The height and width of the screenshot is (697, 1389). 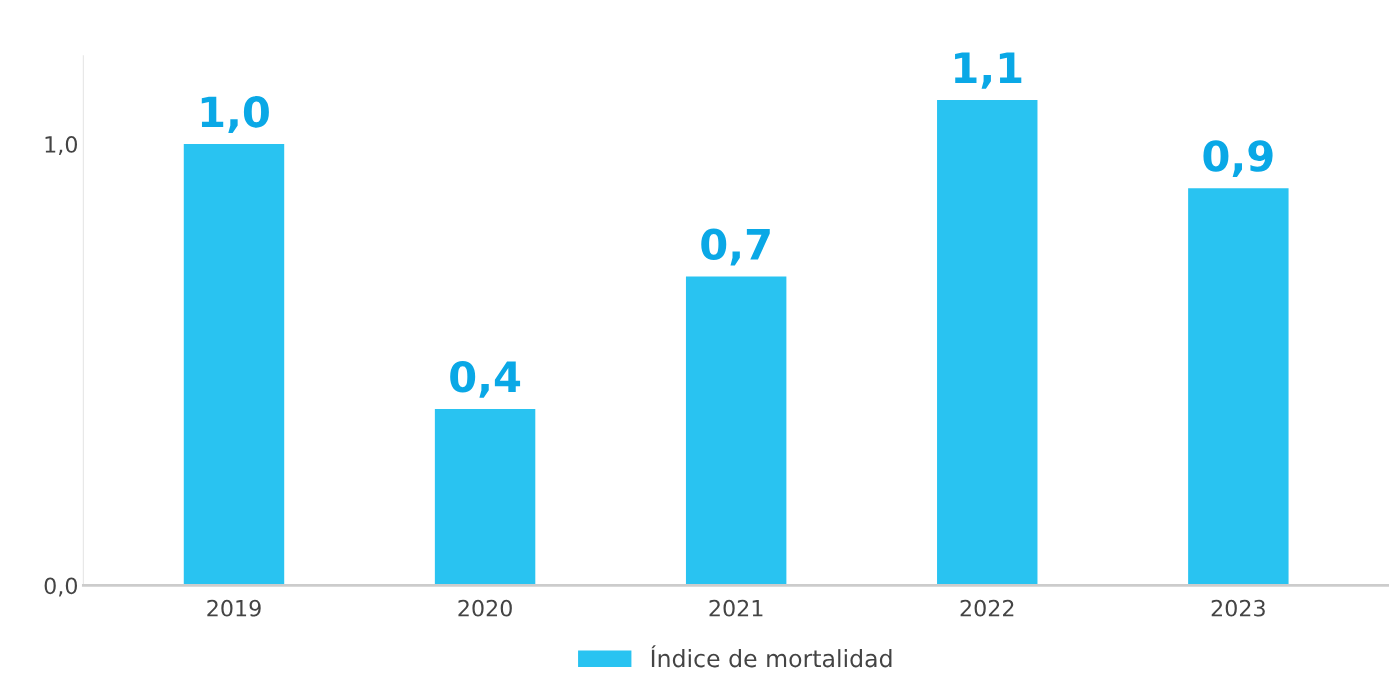 What do you see at coordinates (485, 379) in the screenshot?
I see `data-label: 0,4` at bounding box center [485, 379].